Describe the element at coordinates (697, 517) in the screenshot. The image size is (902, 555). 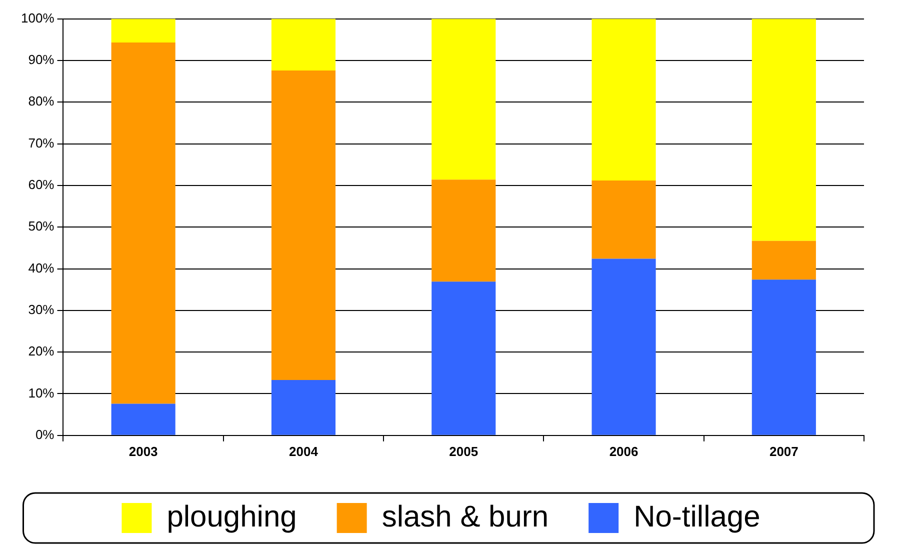
I see `legend-label: No-tillage` at that location.